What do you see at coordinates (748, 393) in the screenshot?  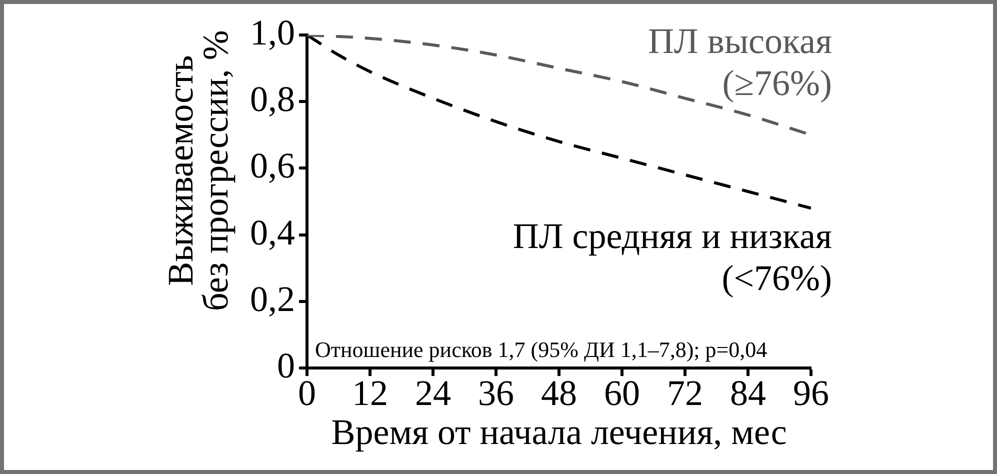 I see `x-tick-label: 84` at bounding box center [748, 393].